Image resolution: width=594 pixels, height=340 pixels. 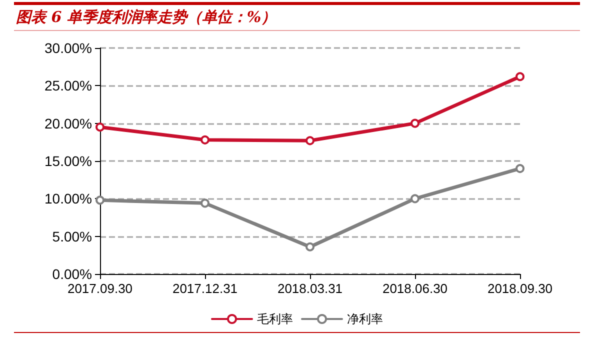 I want to click on x-tick-label: 2017.09.30, so click(x=100, y=288).